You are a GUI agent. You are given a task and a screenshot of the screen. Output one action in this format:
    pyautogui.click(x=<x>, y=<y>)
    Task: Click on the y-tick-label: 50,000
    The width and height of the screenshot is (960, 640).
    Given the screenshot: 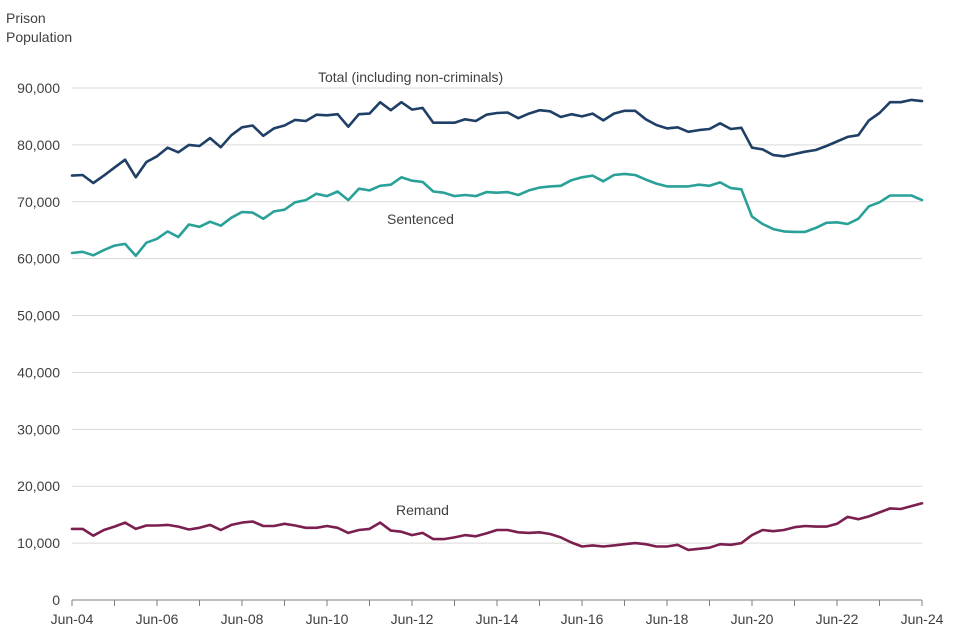 What is the action you would take?
    pyautogui.click(x=38, y=316)
    